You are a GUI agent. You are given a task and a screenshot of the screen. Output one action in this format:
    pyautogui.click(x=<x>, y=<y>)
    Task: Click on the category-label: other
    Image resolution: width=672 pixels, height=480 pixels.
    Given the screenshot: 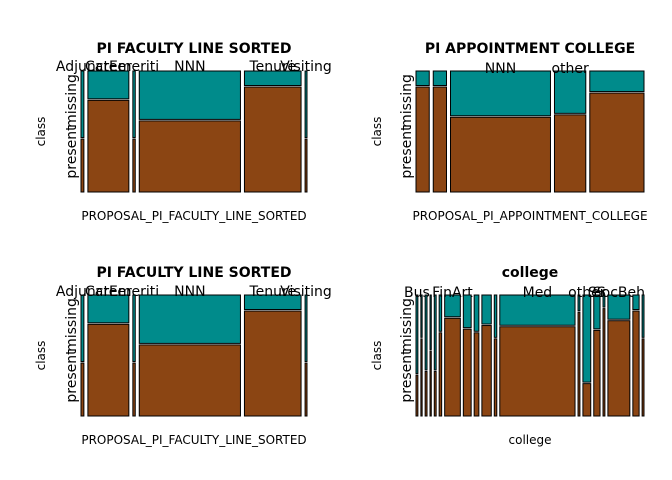 What is the action you would take?
    pyautogui.click(x=570, y=69)
    